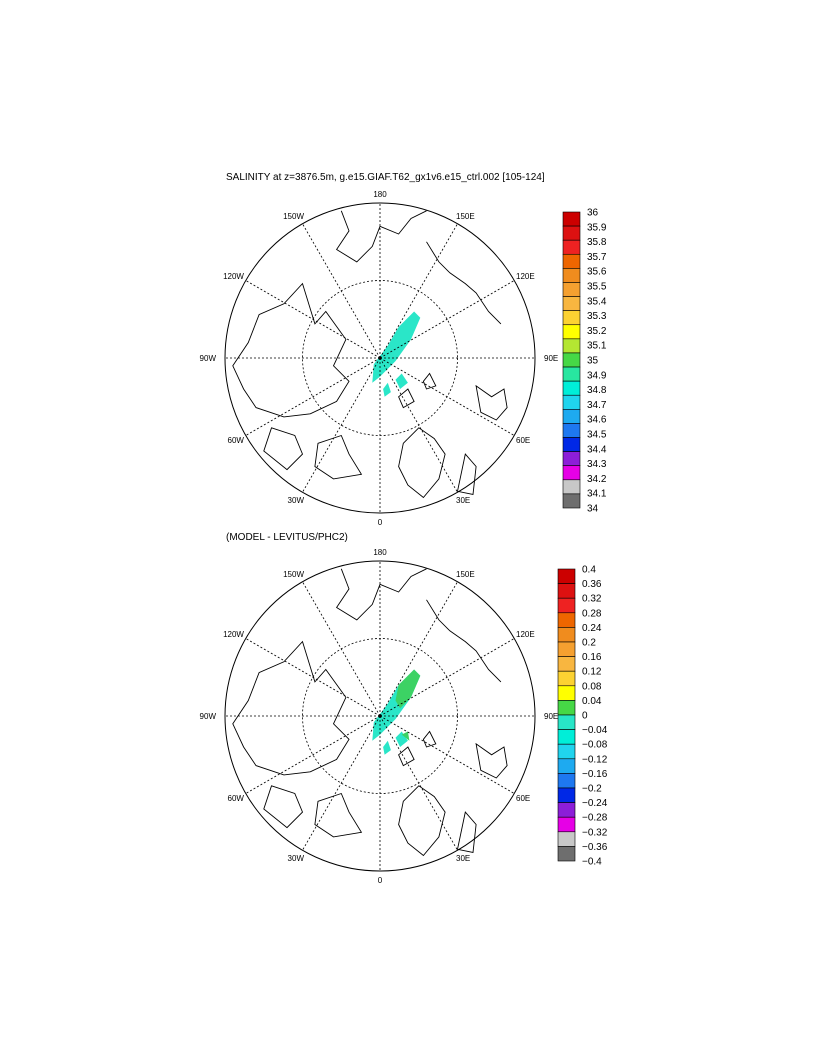 The image size is (818, 1055). Describe the element at coordinates (592, 862) in the screenshot. I see `colorbar-label: −0.4` at that location.